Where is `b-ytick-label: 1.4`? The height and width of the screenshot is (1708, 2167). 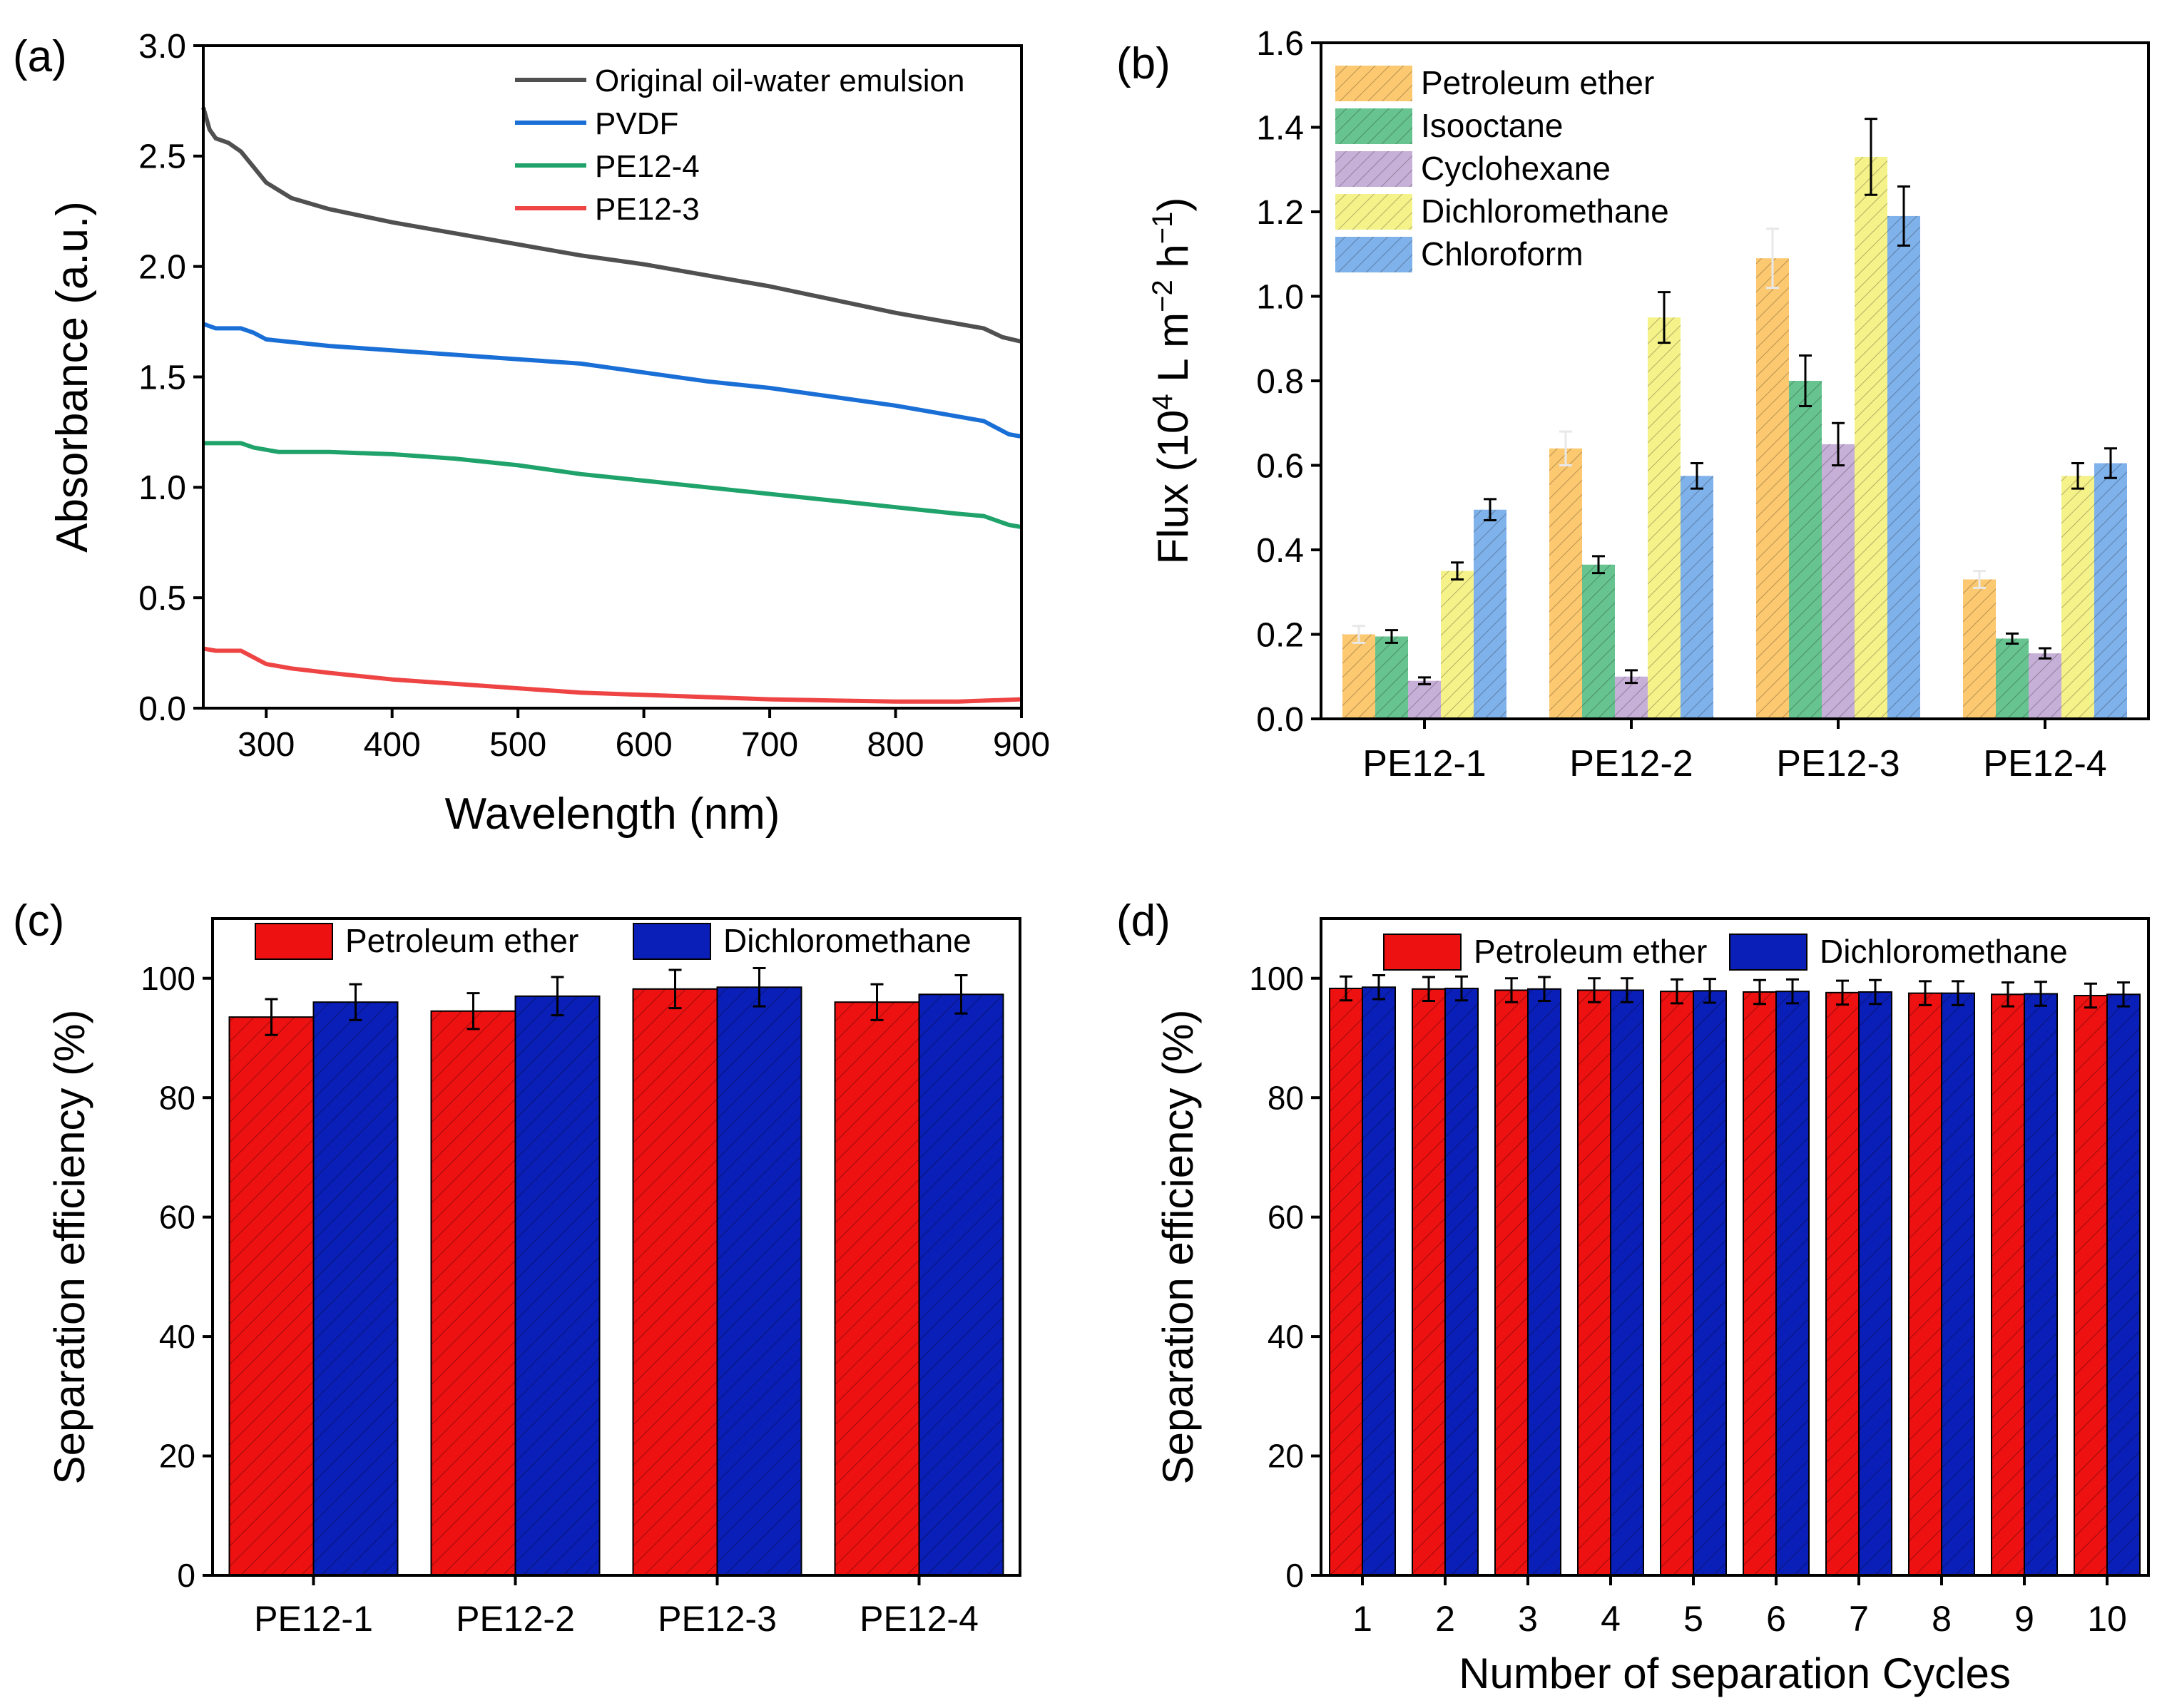
b-ytick-label: 1.4 is located at coordinates (1280, 128).